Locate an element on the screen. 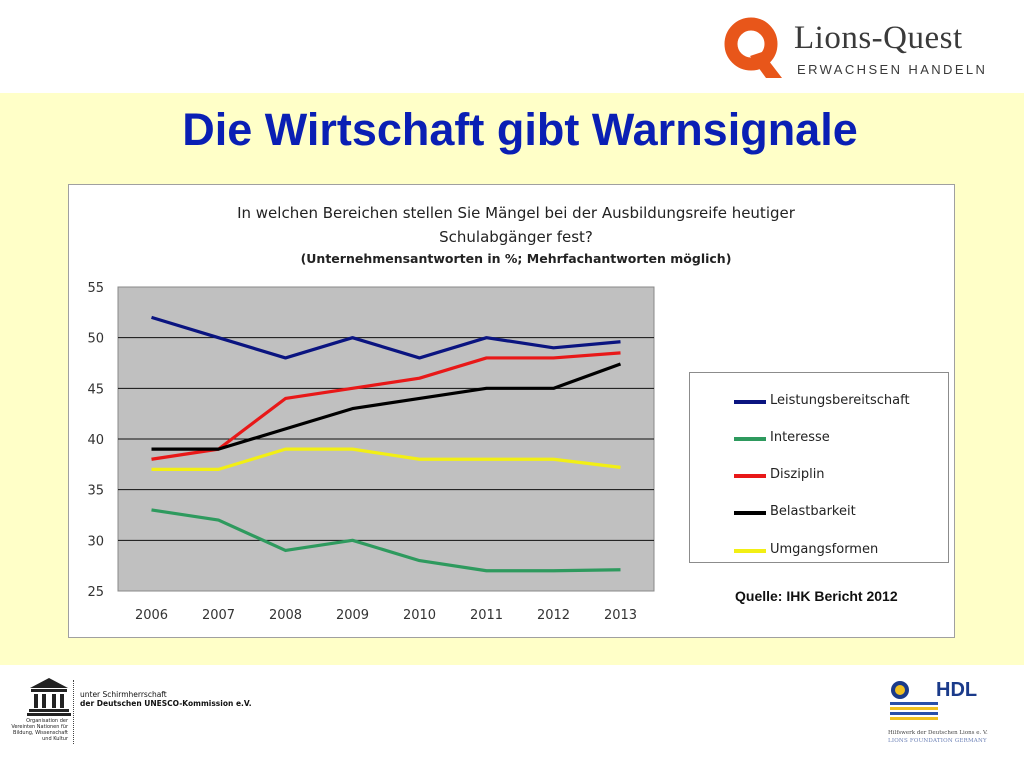 The image size is (1024, 768). y-tick-label: 50 is located at coordinates (95, 339).